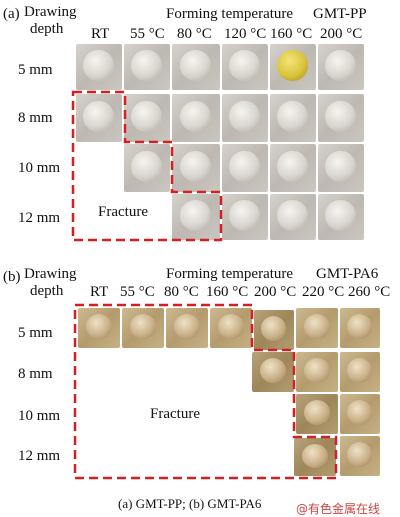 This screenshot has height=517, width=400. I want to click on panel-a-fracture-outline, so click(147, 166).